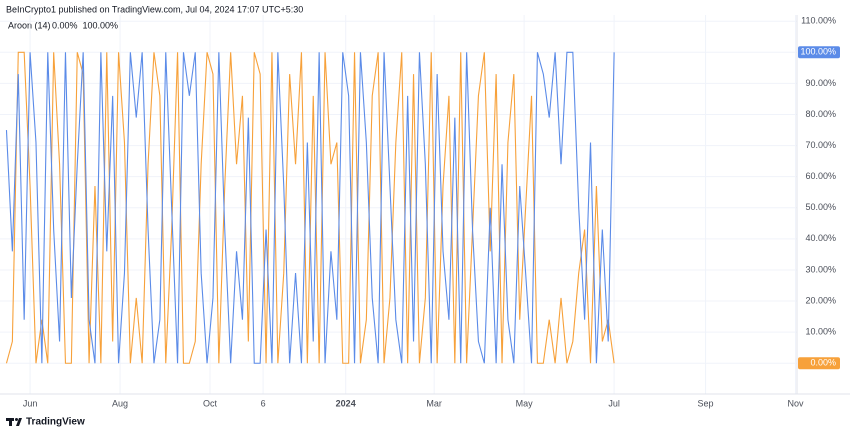 This screenshot has height=433, width=850. What do you see at coordinates (820, 300) in the screenshot?
I see `y-tick-label: 20.00%` at bounding box center [820, 300].